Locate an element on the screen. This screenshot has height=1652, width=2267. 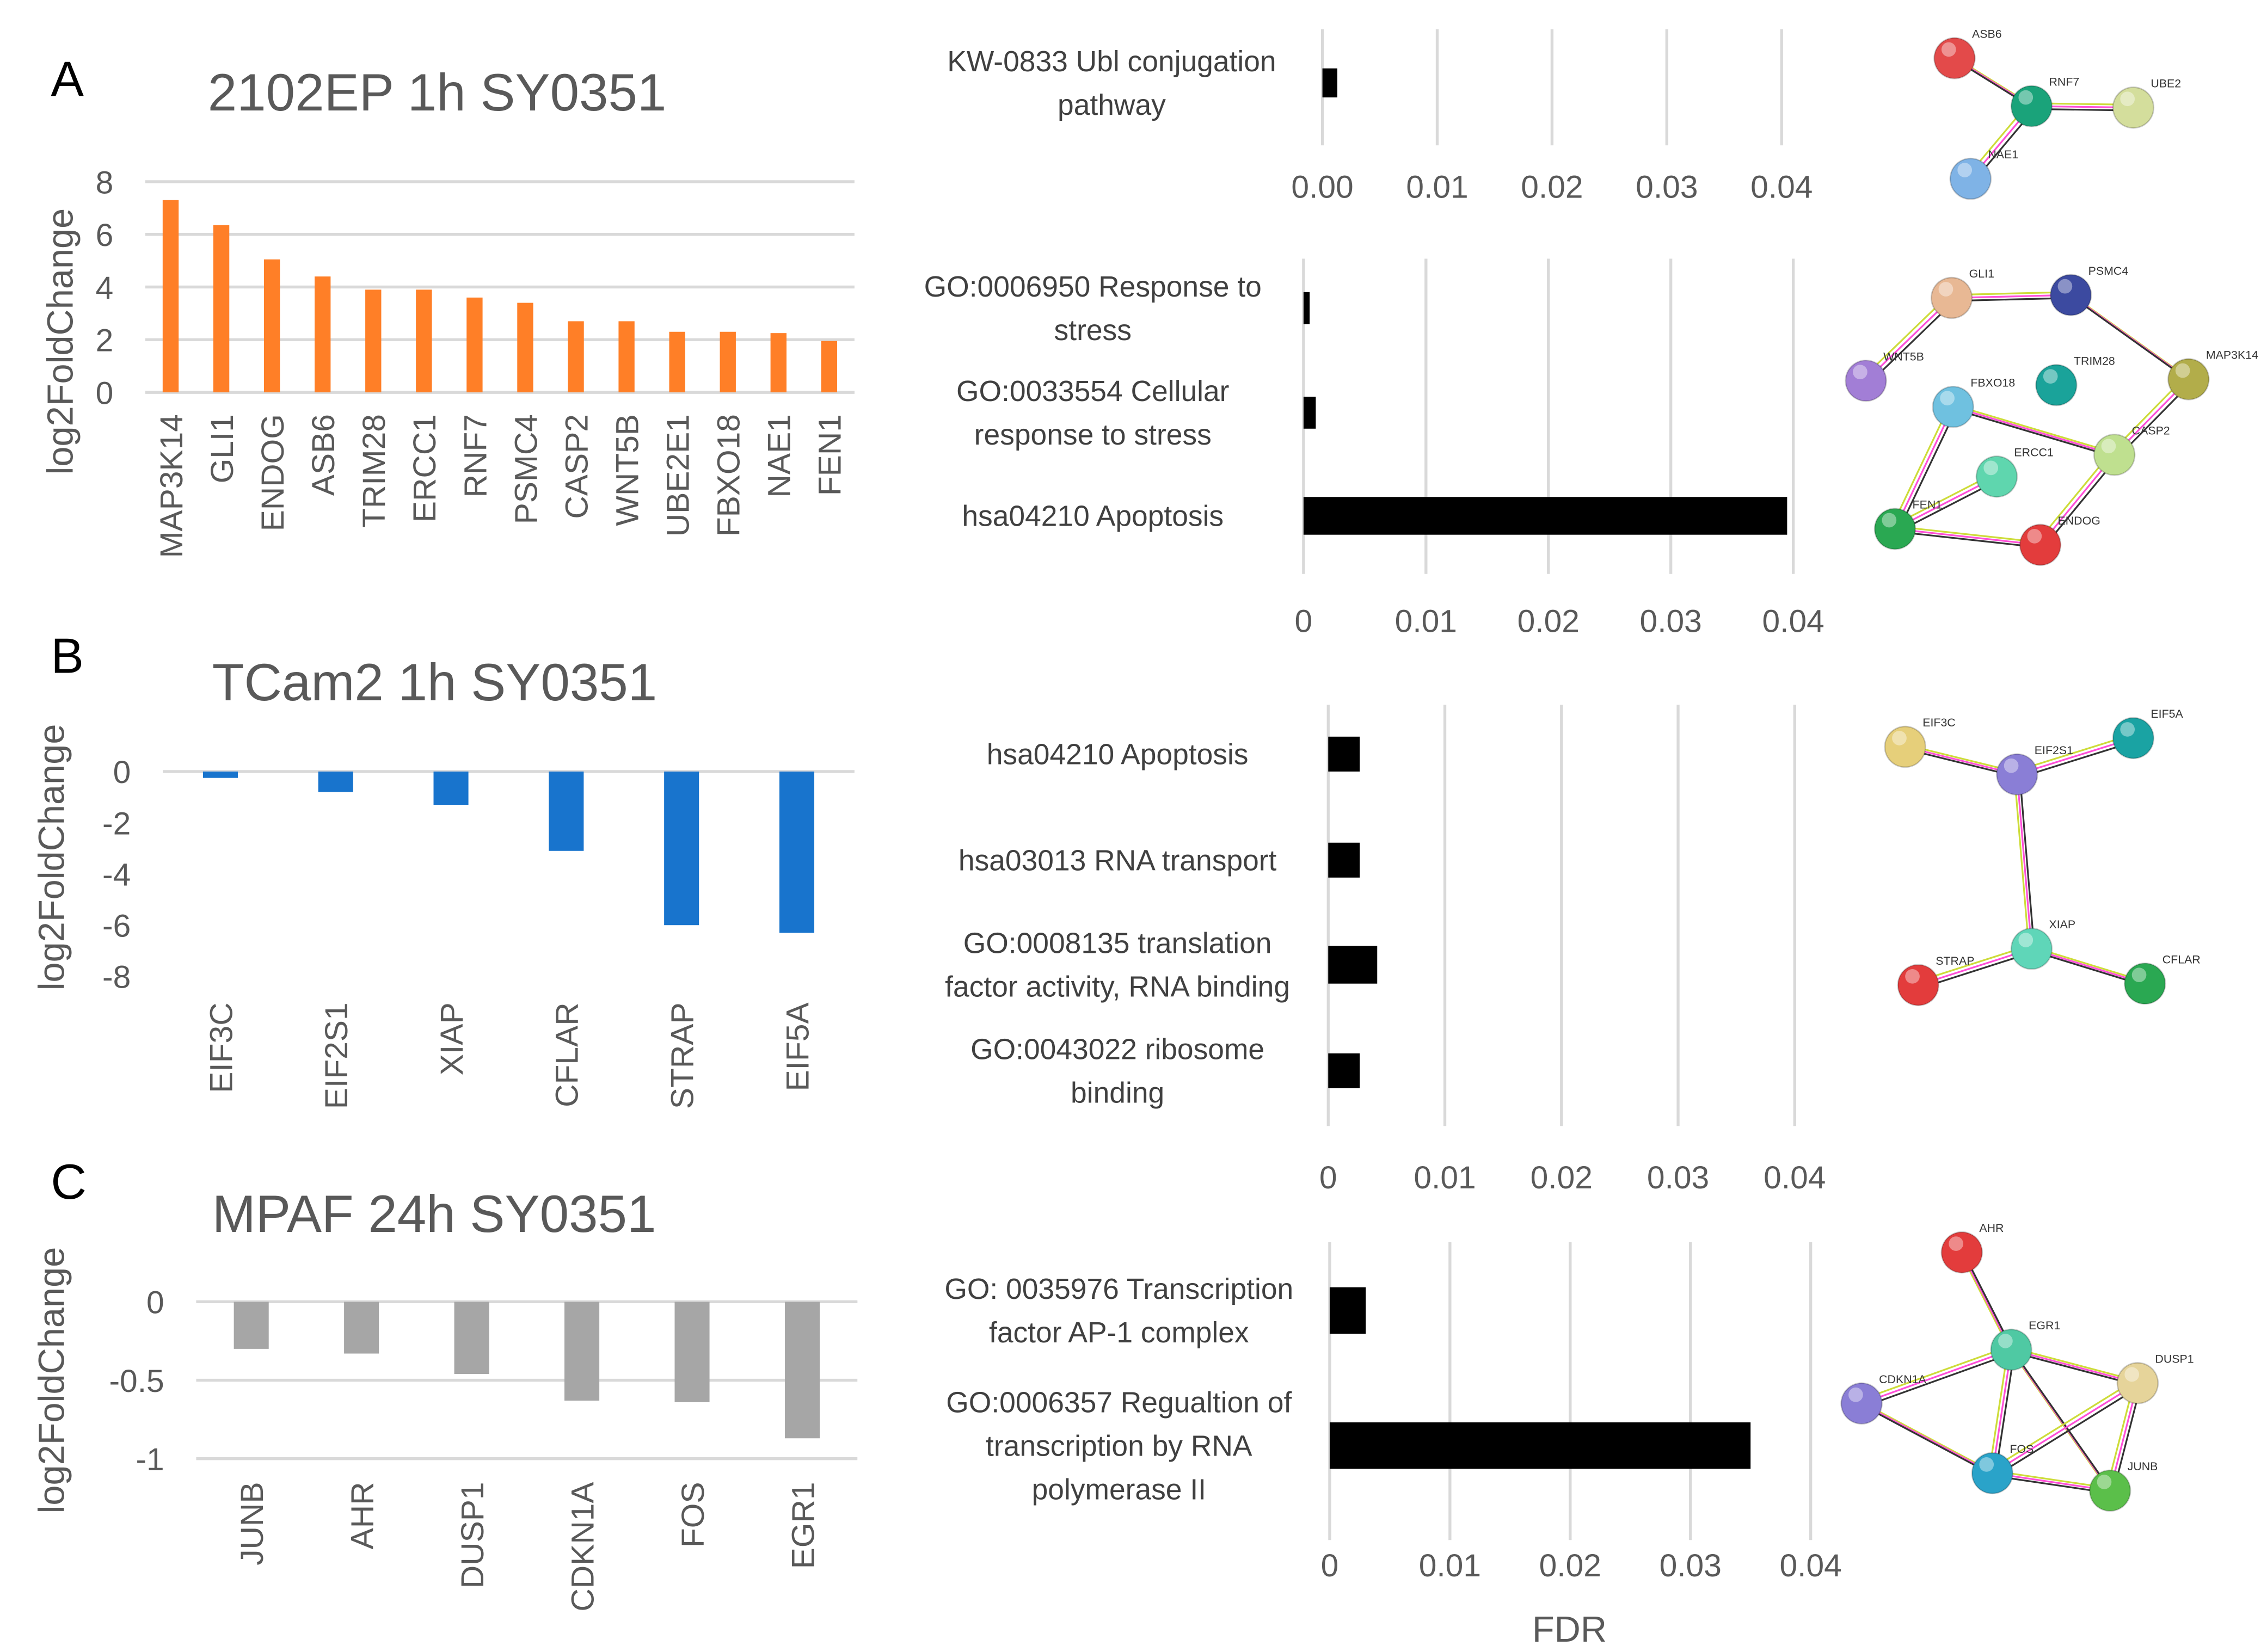
node-label: ENDOG is located at coordinates (2079, 520).